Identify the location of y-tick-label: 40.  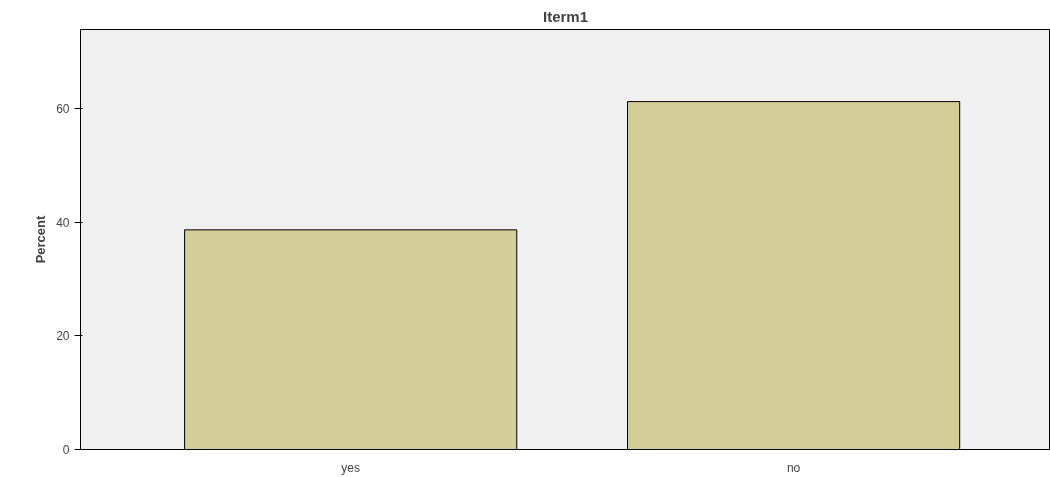
(63, 222).